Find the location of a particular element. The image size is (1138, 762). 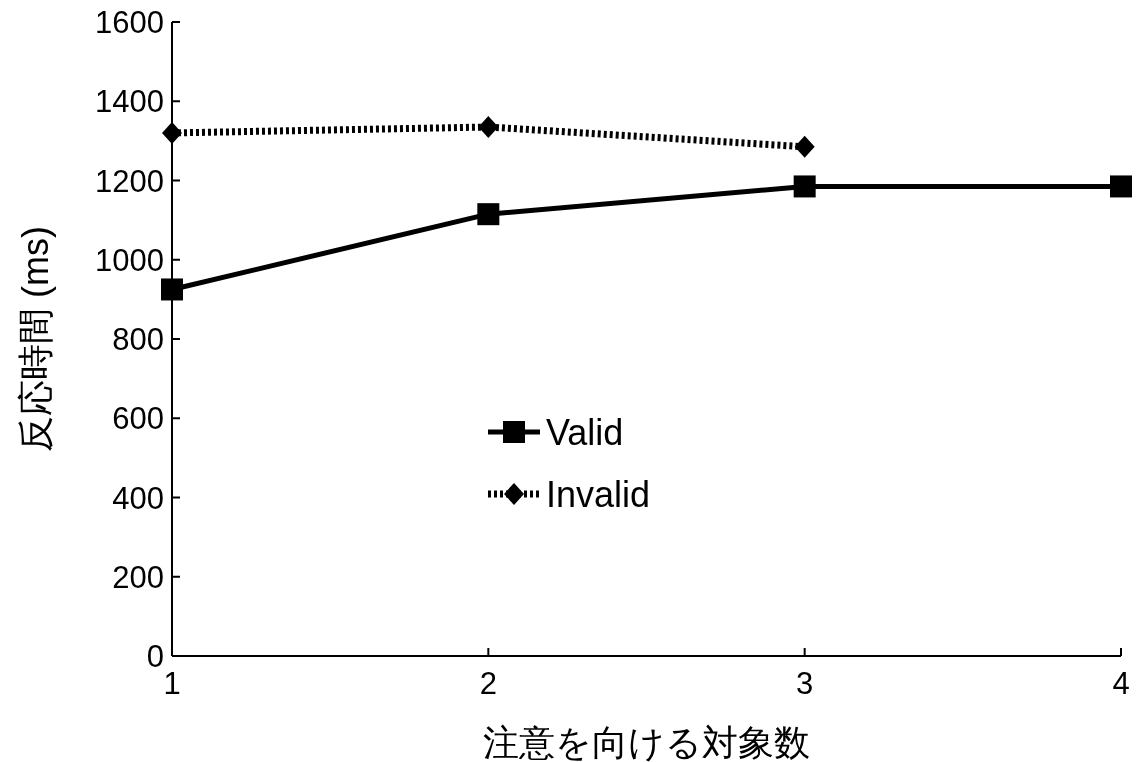

x-axis-title: 注意を向ける対象数 is located at coordinates (646, 742).